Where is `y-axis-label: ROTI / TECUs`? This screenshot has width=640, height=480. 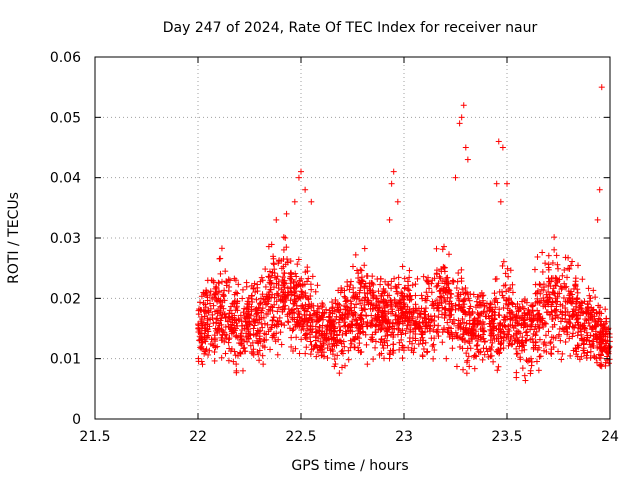 y-axis-label: ROTI / TECUs is located at coordinates (14, 238).